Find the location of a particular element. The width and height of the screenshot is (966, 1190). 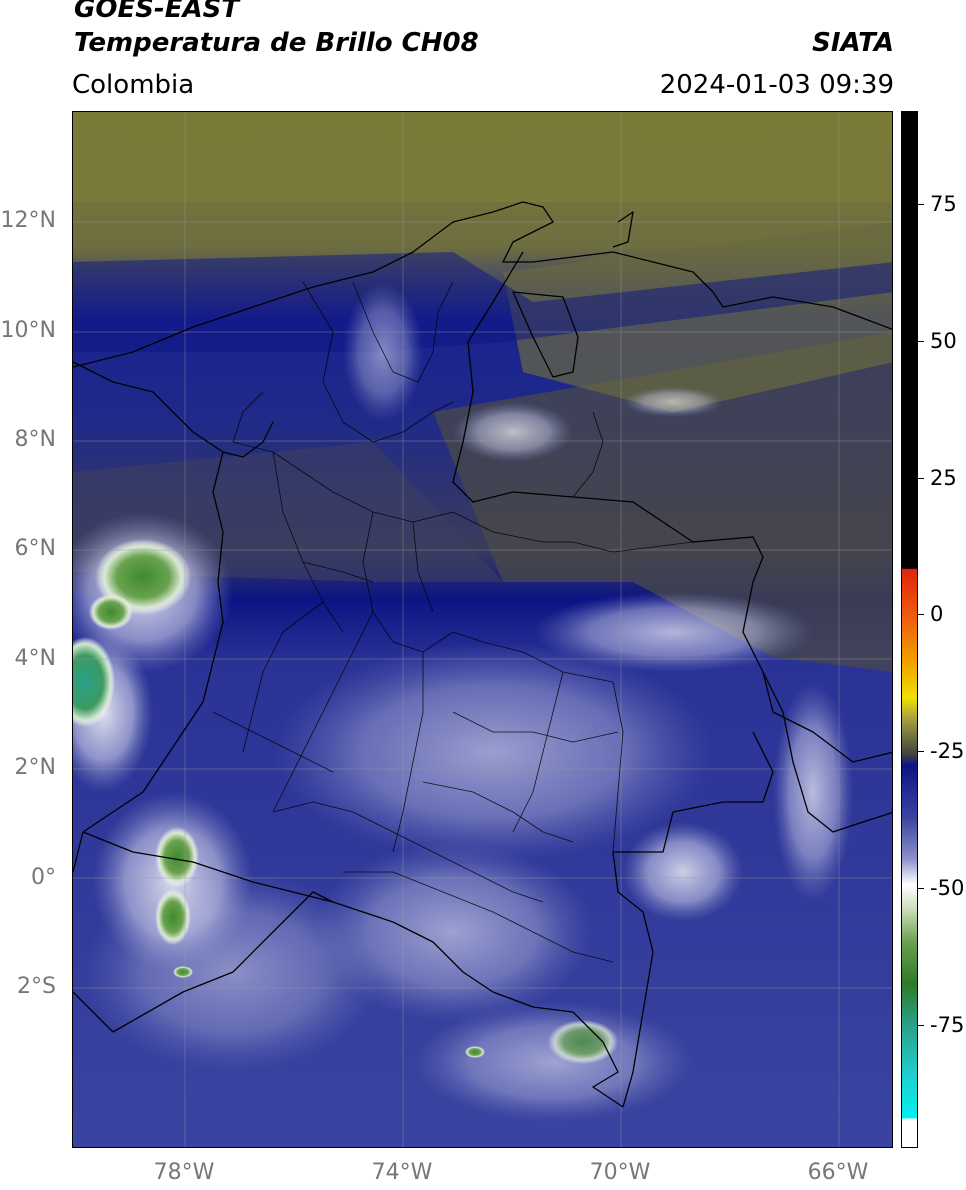

lat-label-0: 0° is located at coordinates (43, 877).